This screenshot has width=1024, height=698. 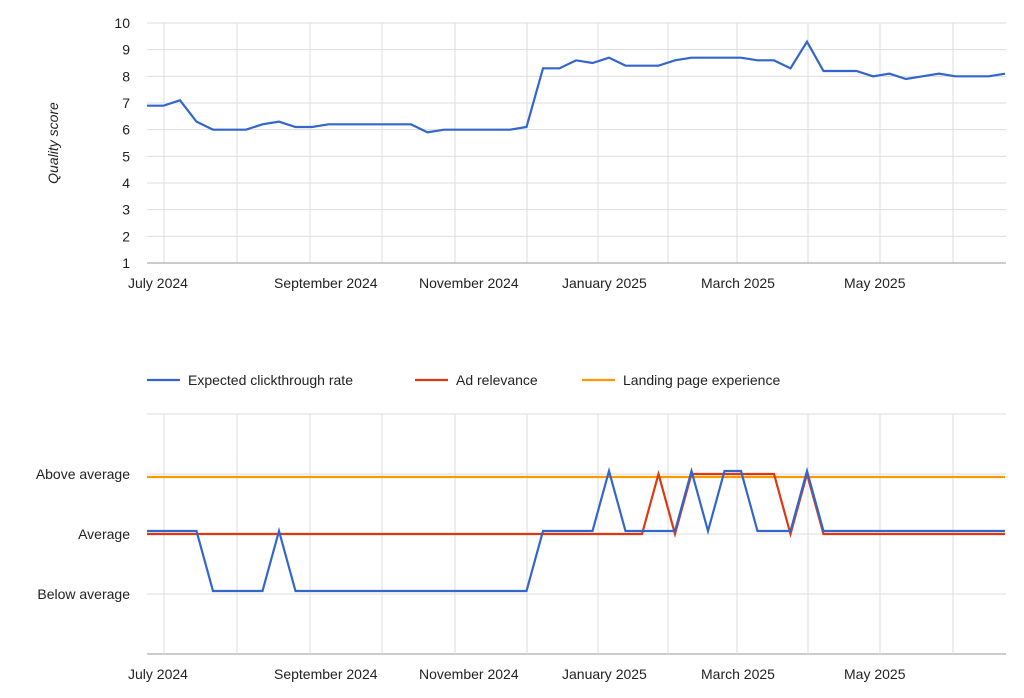 I want to click on y-tick-label: 3, so click(x=126, y=210).